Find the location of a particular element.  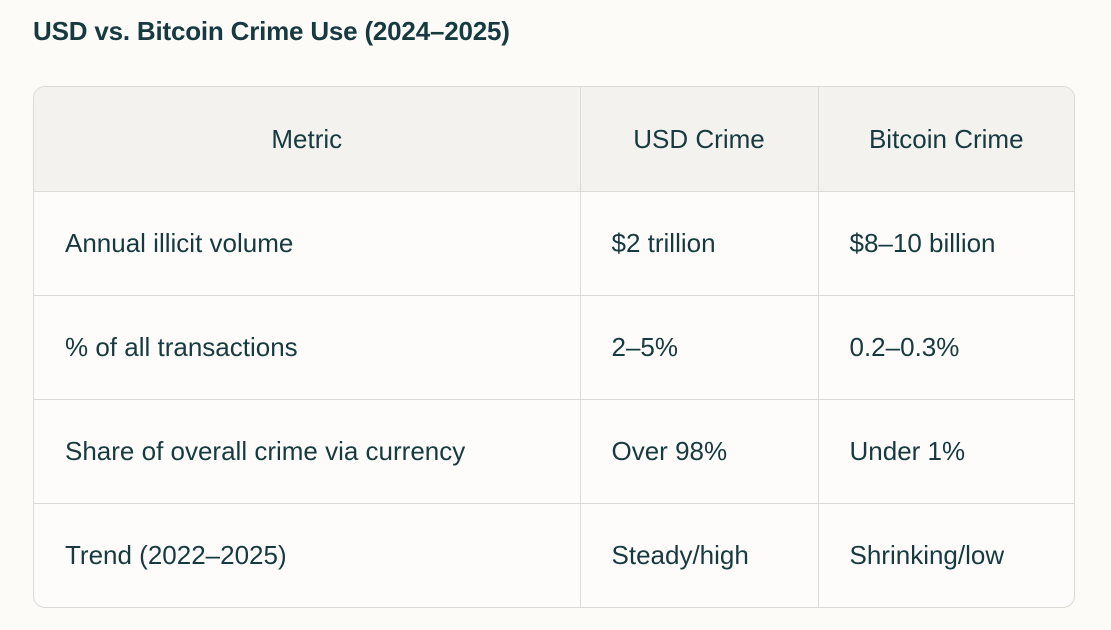

header-usd-crime: USD Crime is located at coordinates (699, 139).